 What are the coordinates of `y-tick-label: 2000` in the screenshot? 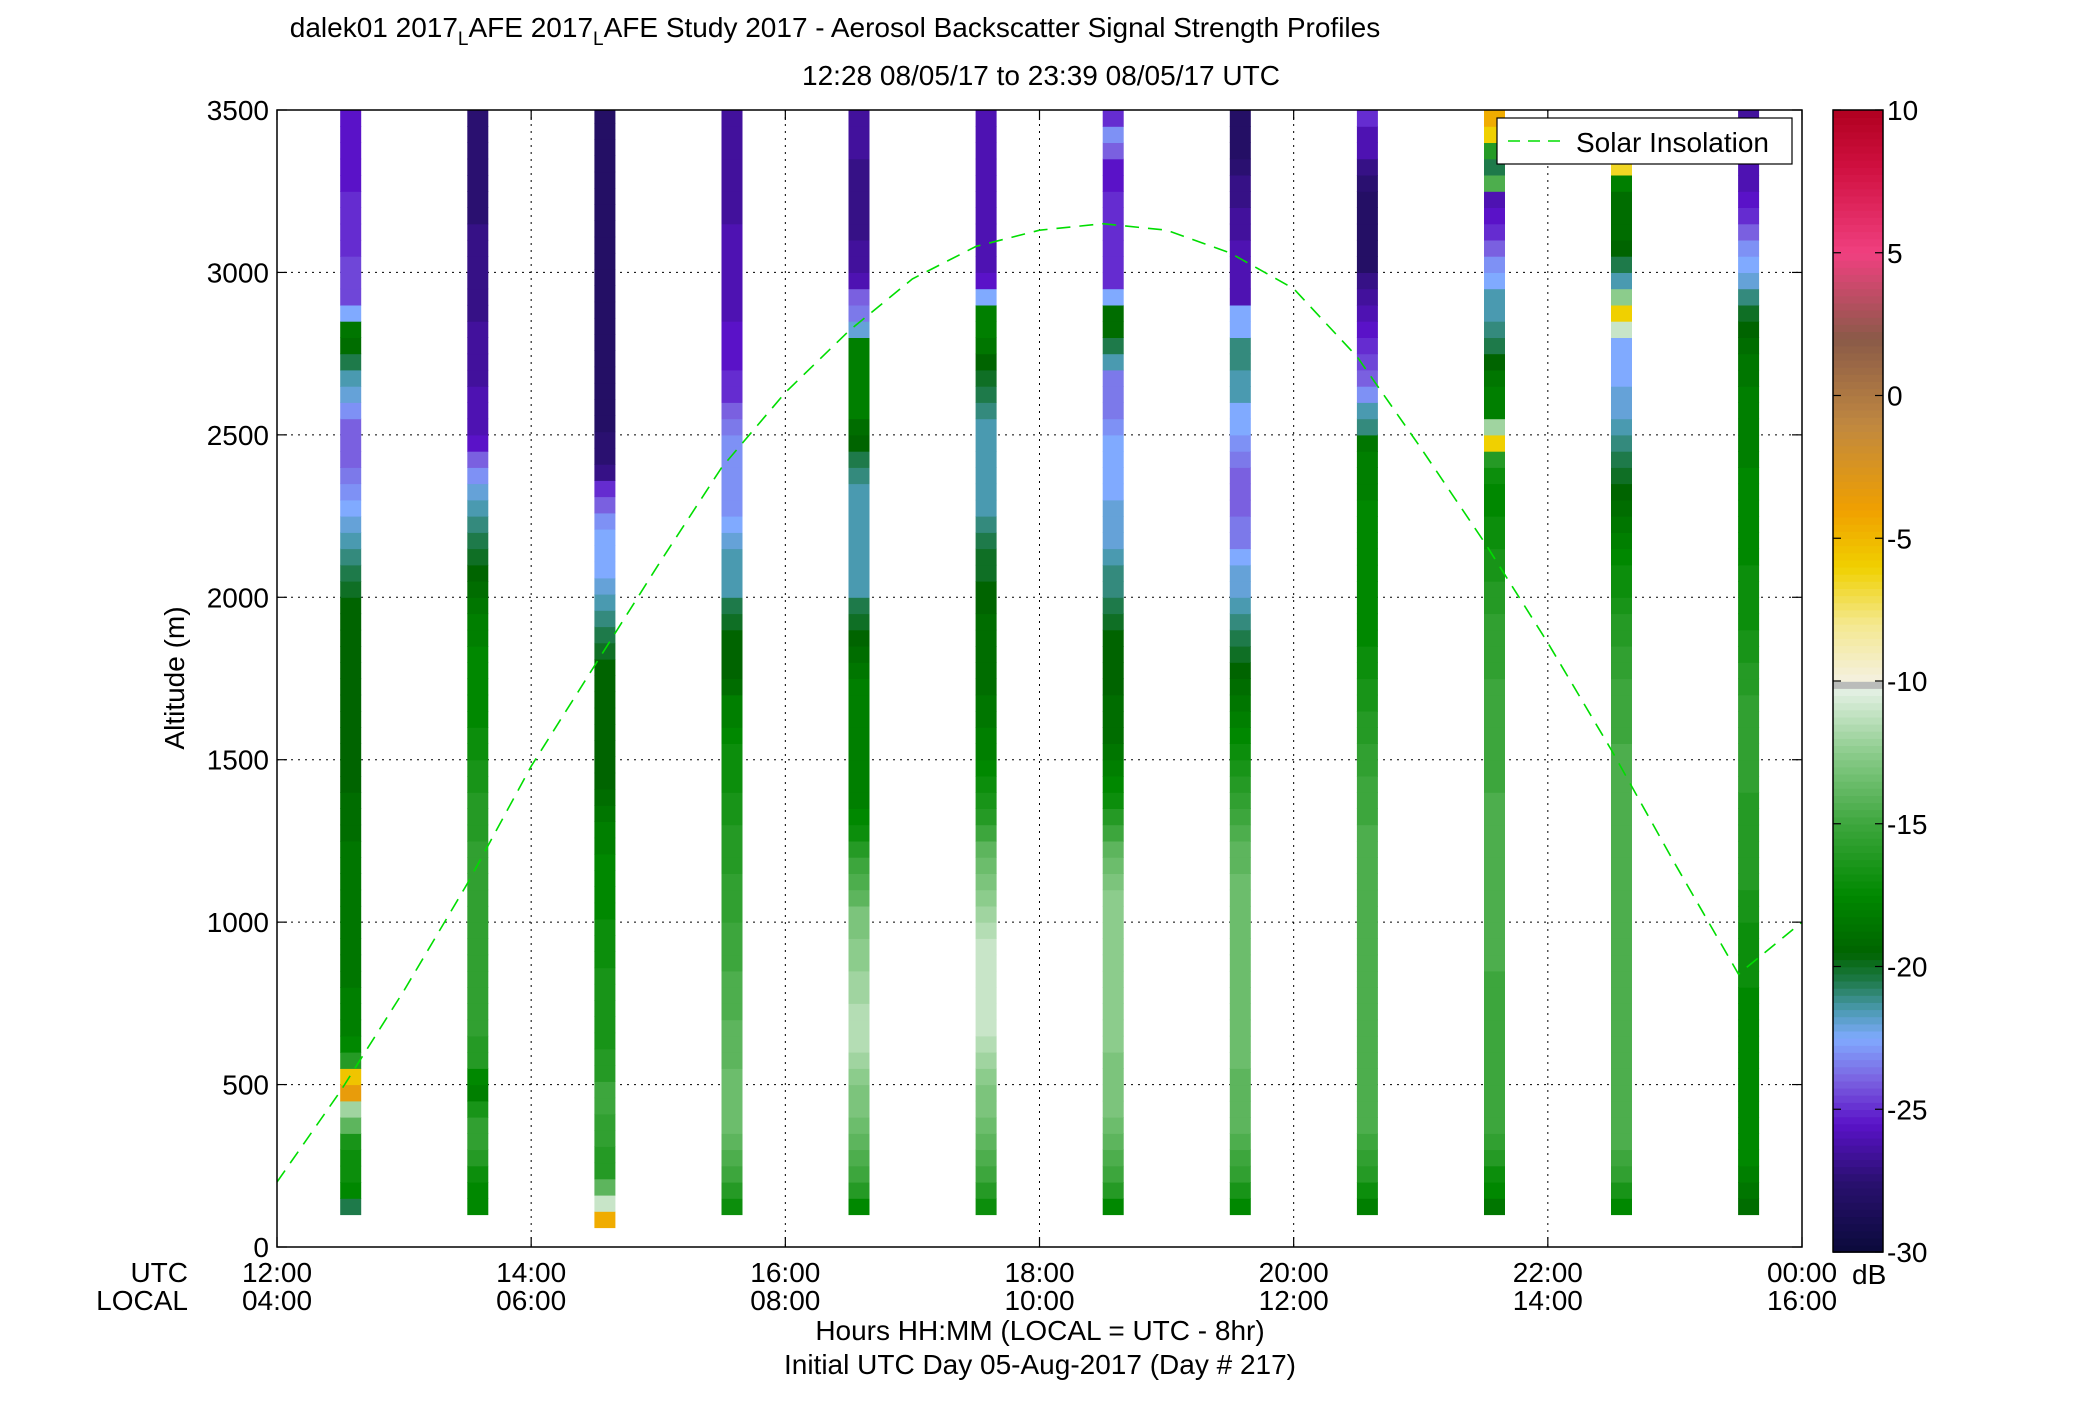 It's located at (238, 597).